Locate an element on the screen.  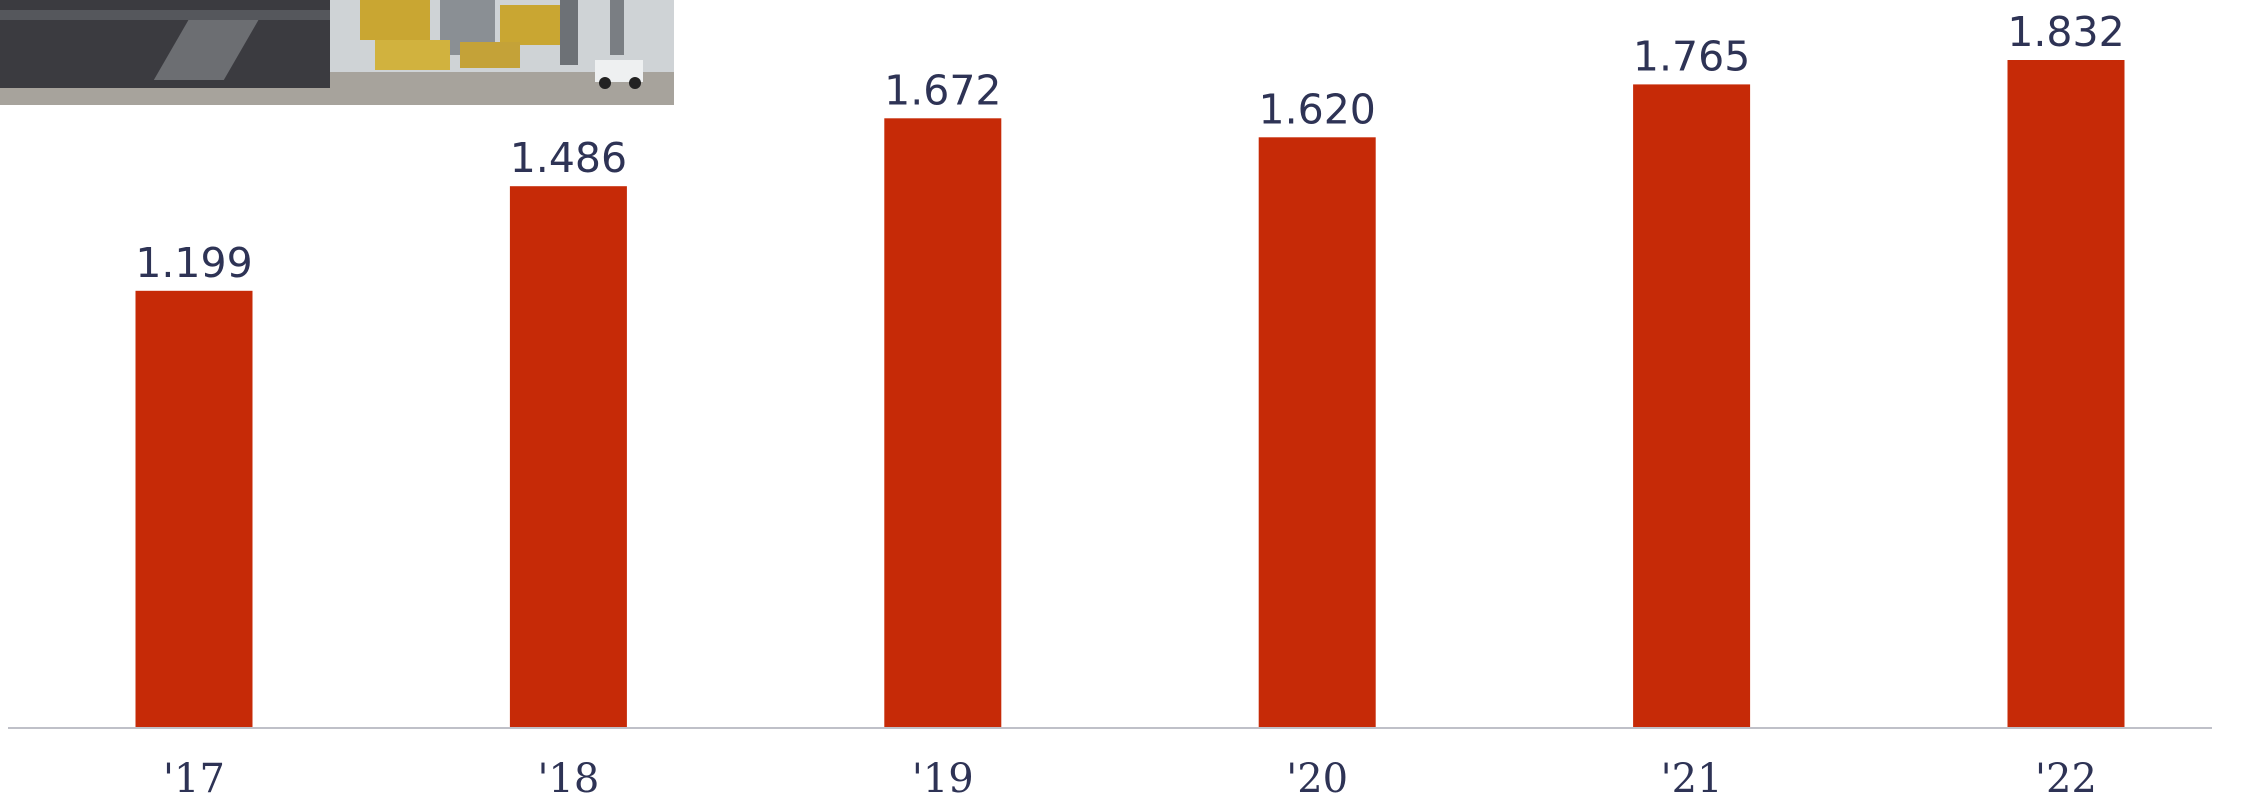
x-tick-label: '19 is located at coordinates (943, 778).